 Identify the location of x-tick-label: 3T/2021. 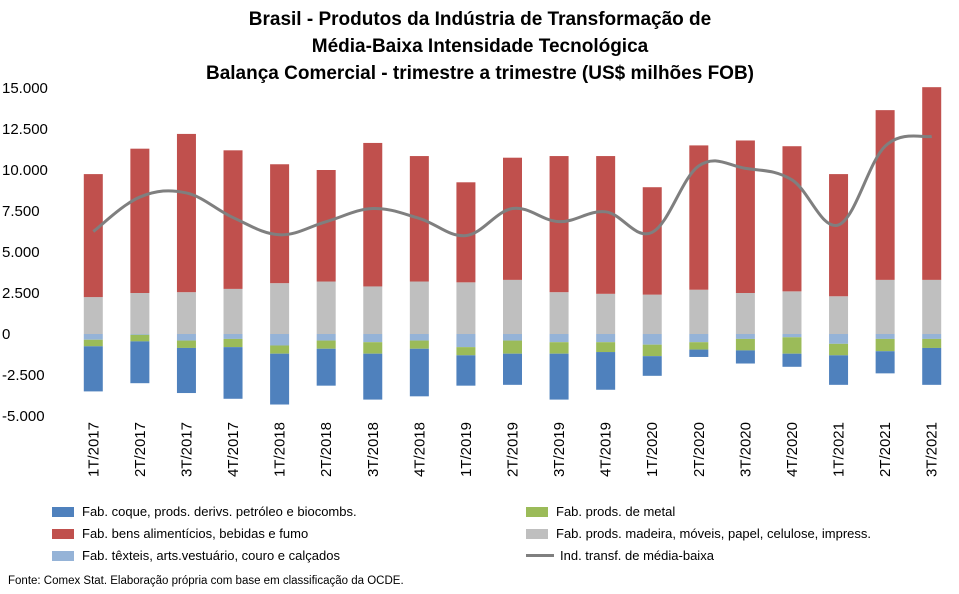
(932, 449).